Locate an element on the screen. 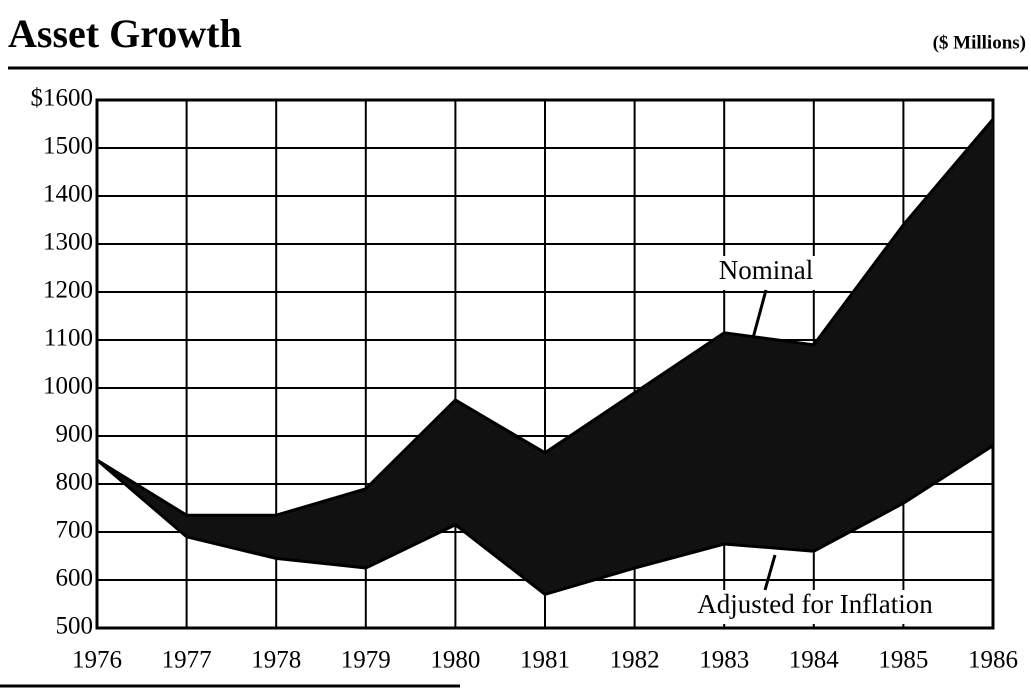 The width and height of the screenshot is (1031, 690). y-tick-label: 500 is located at coordinates (75, 626).